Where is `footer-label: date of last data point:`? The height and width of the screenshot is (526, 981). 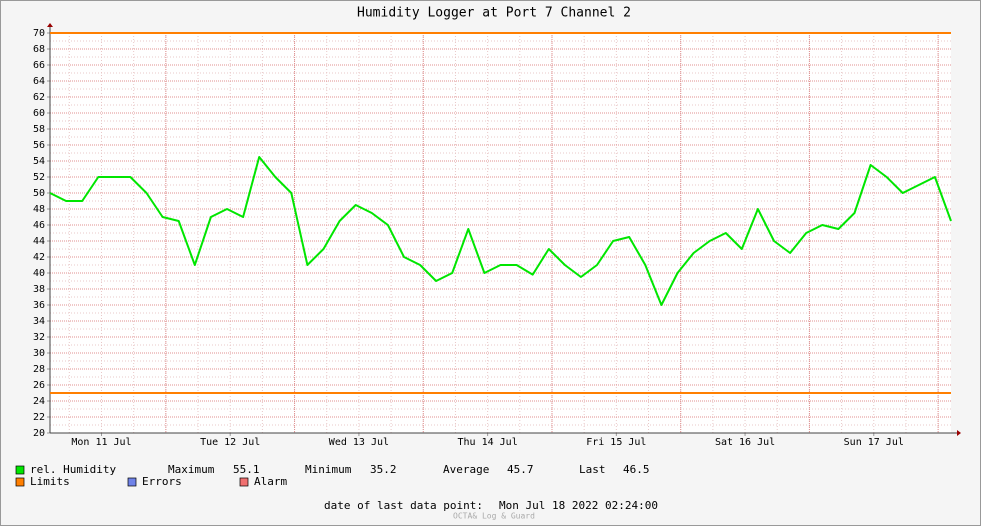 footer-label: date of last data point: is located at coordinates (403, 505).